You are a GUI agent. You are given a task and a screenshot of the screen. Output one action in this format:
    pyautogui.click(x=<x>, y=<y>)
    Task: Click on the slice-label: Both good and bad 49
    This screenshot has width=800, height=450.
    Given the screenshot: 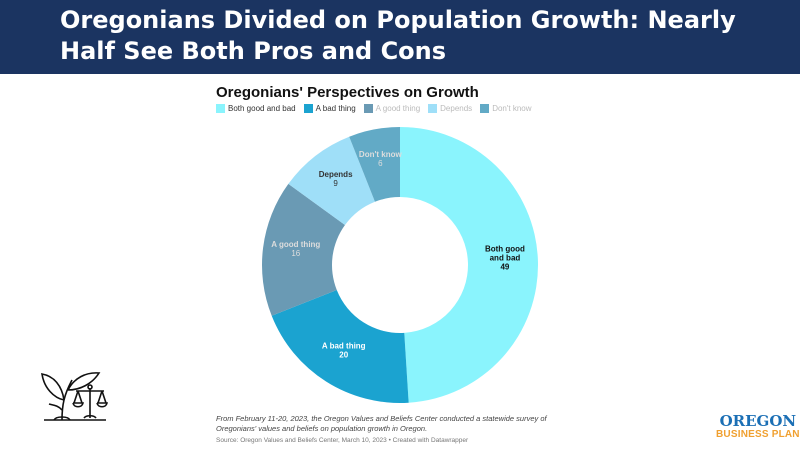 What is the action you would take?
    pyautogui.click(x=505, y=258)
    